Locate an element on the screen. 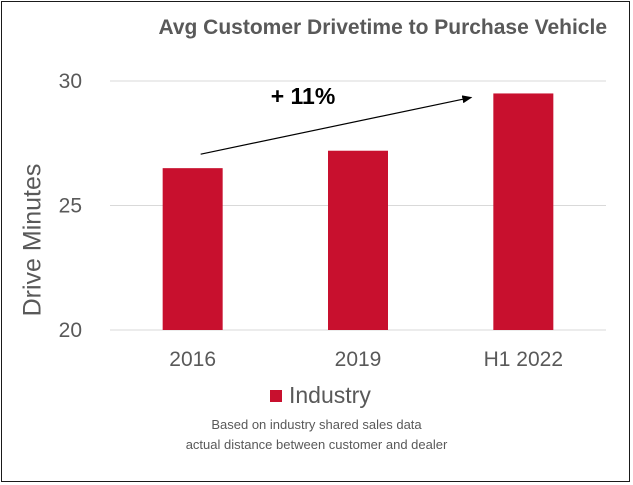  y-tick-label: 25 is located at coordinates (70, 206).